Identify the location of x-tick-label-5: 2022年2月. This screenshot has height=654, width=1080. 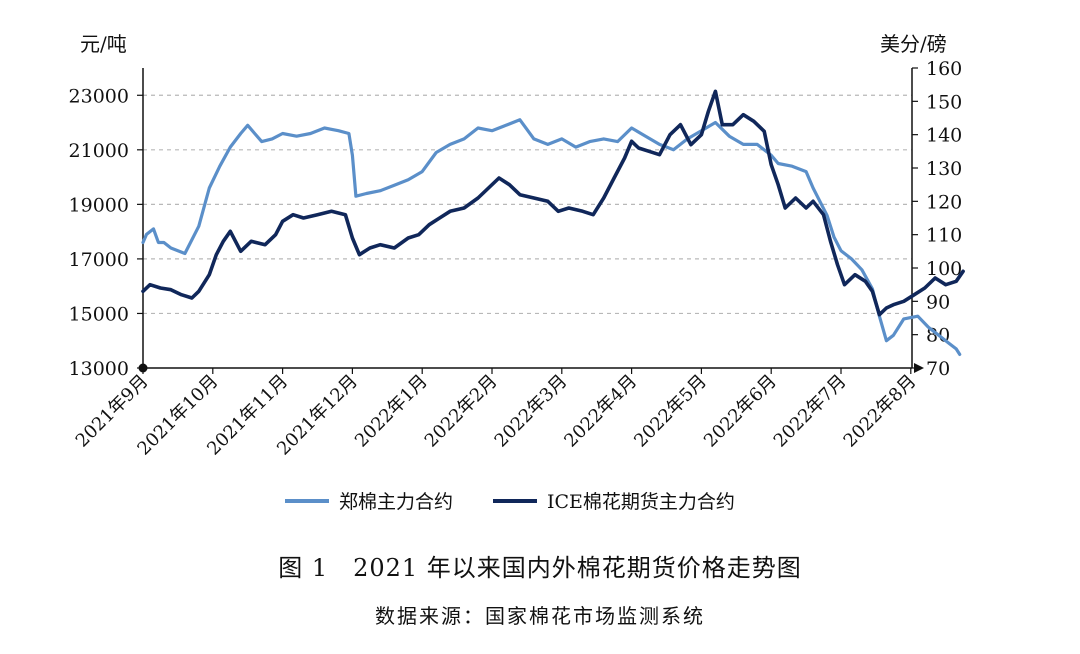
(461, 411).